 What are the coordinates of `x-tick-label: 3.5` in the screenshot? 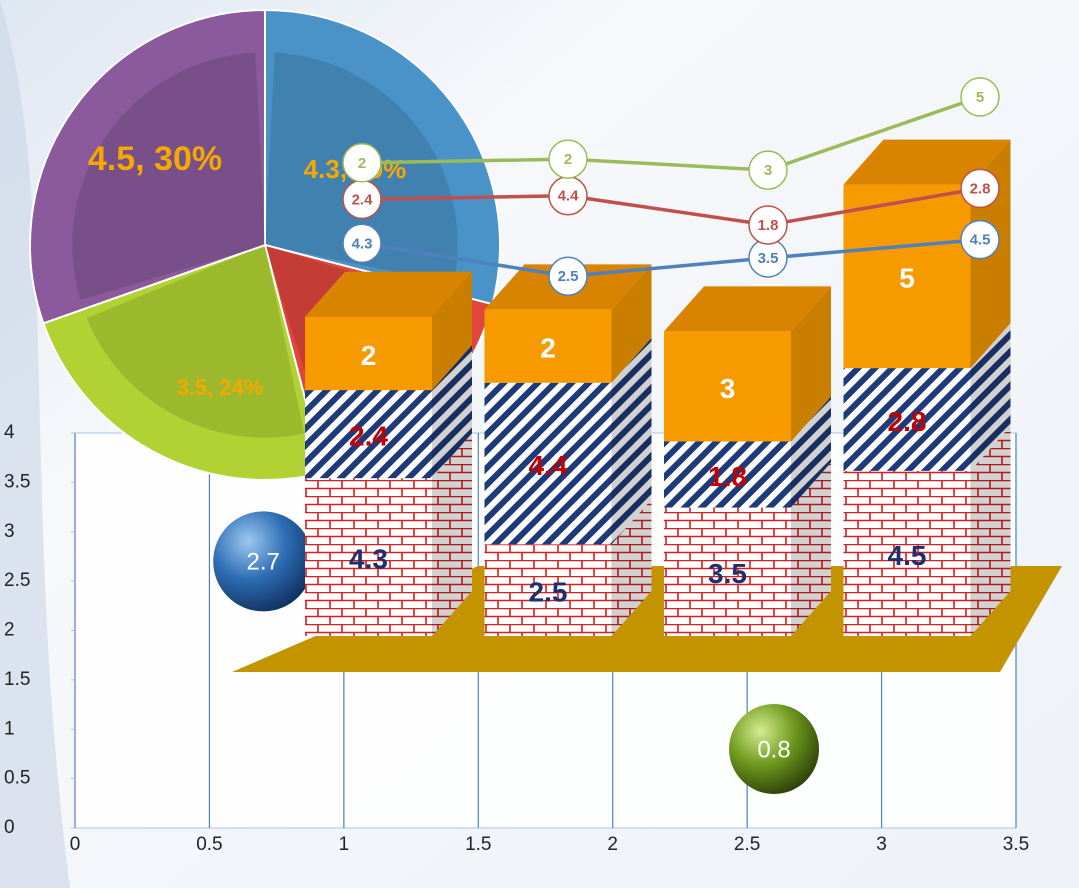 It's located at (1016, 844).